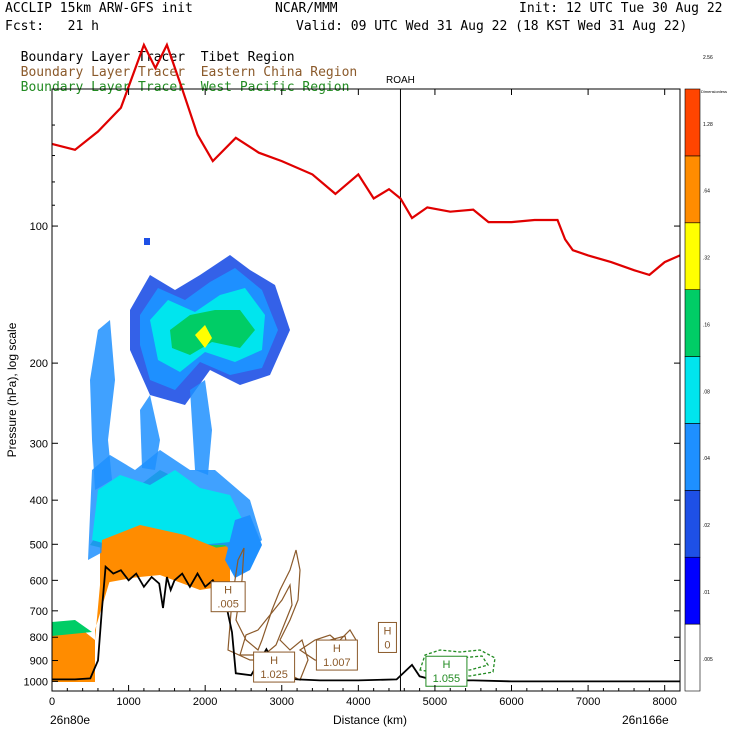 The image size is (740, 740). I want to click on roah-label: ROAH, so click(400, 80).